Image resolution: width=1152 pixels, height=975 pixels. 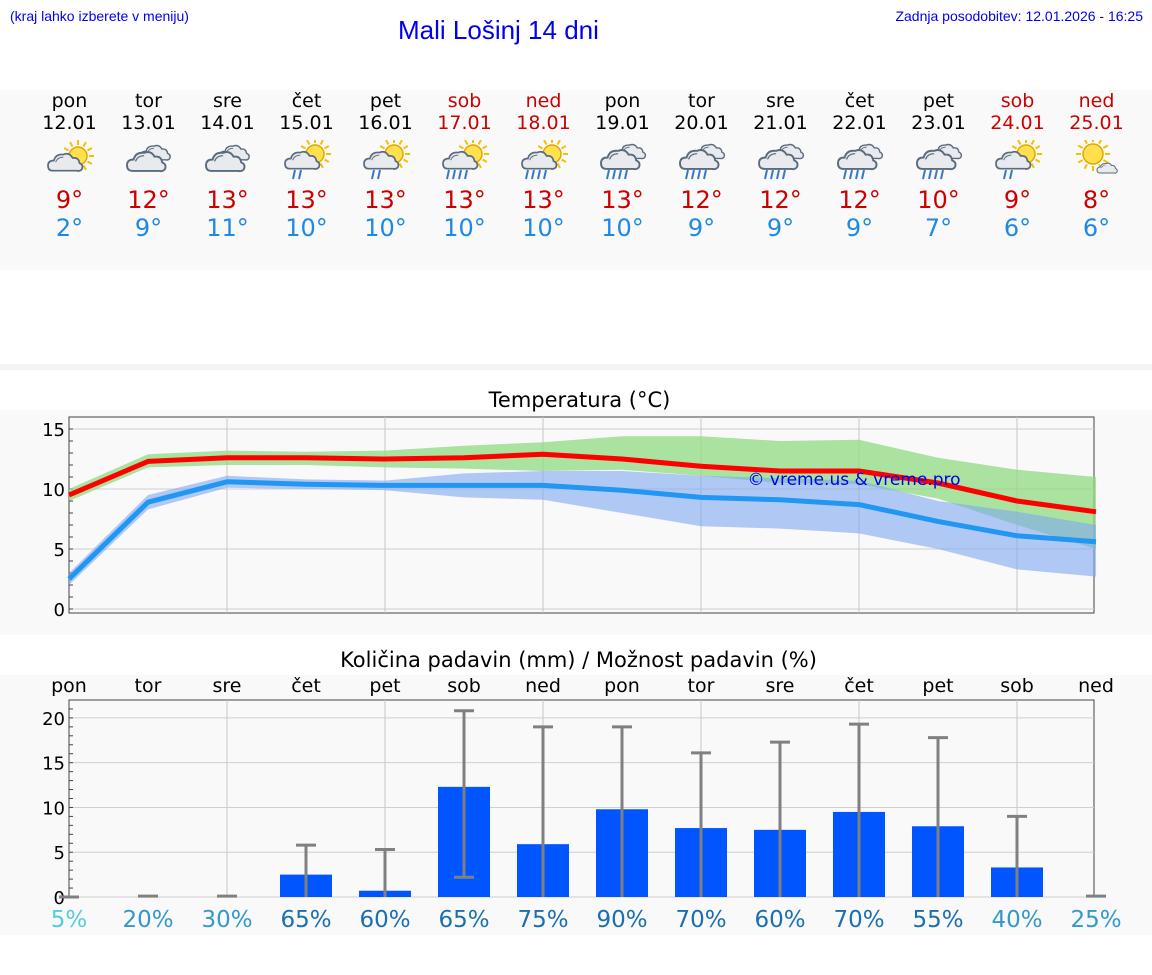 What do you see at coordinates (701, 686) in the screenshot?
I see `precip-day-label: tor` at bounding box center [701, 686].